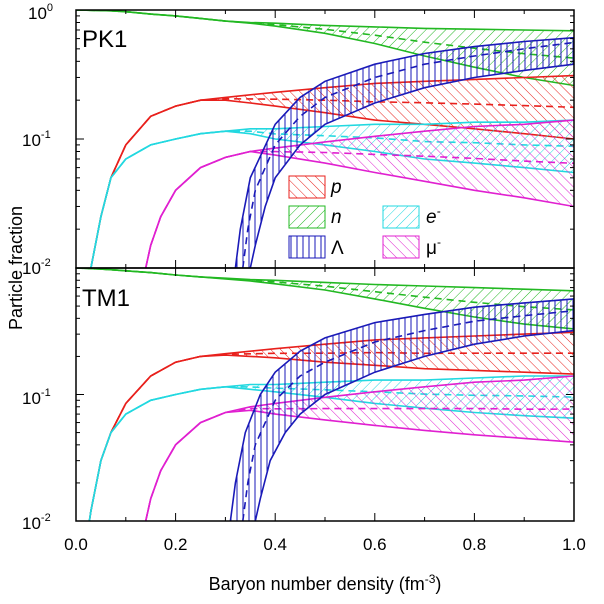  I want to click on legend-label-p: p, so click(336, 187).